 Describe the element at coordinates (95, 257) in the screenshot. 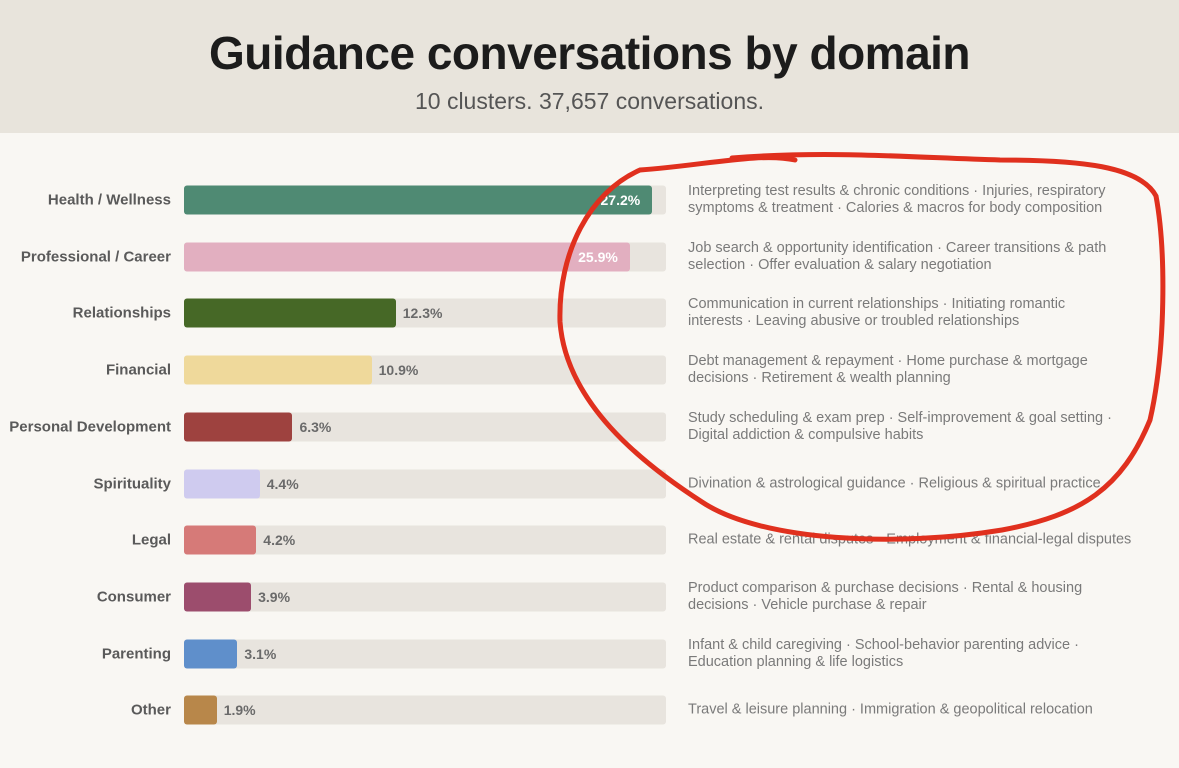

I see `category-label: Professional / Career` at that location.